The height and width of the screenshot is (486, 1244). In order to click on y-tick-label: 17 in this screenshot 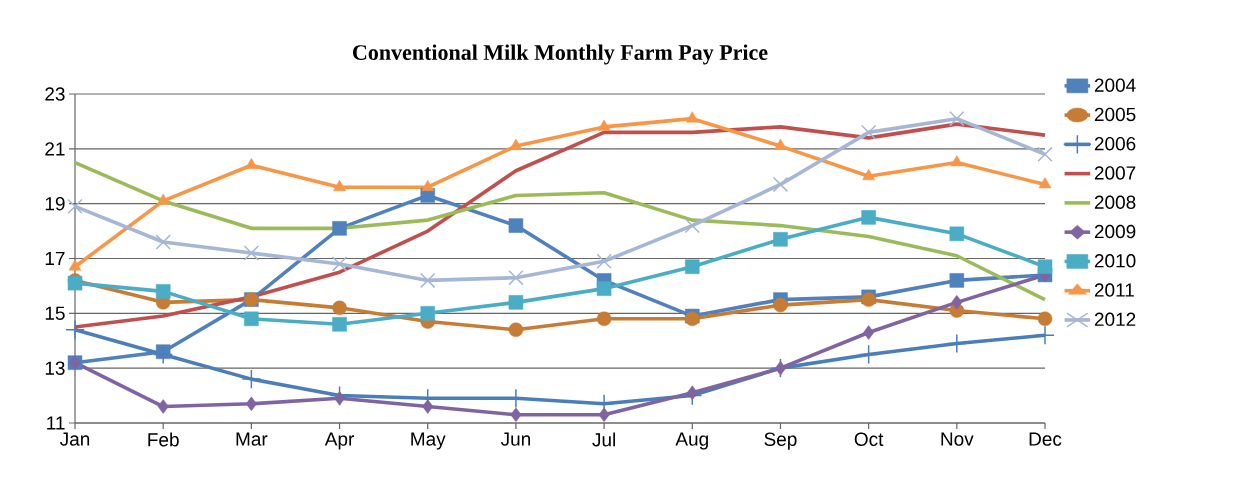, I will do `click(55, 258)`.